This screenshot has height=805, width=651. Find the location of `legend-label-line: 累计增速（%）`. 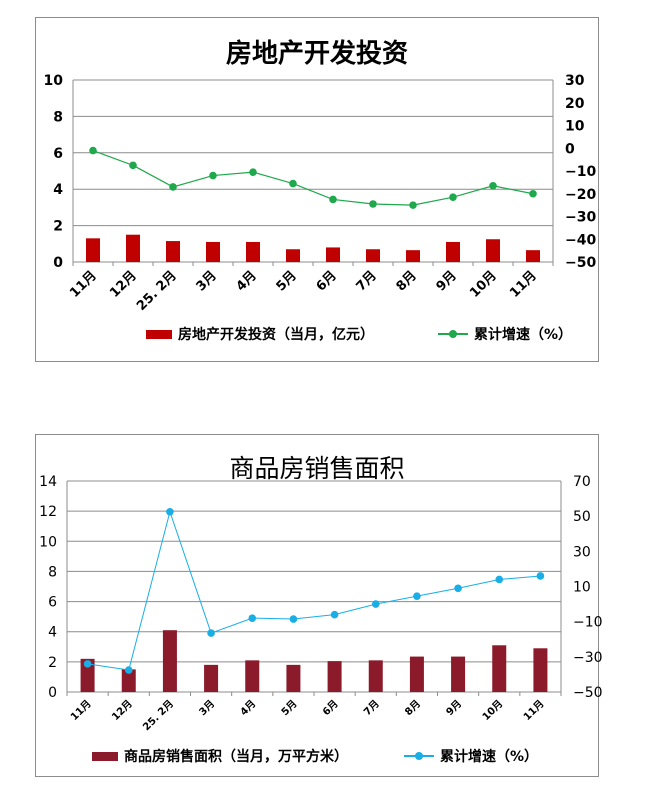

legend-label-line: 累计增速（%） is located at coordinates (523, 335).